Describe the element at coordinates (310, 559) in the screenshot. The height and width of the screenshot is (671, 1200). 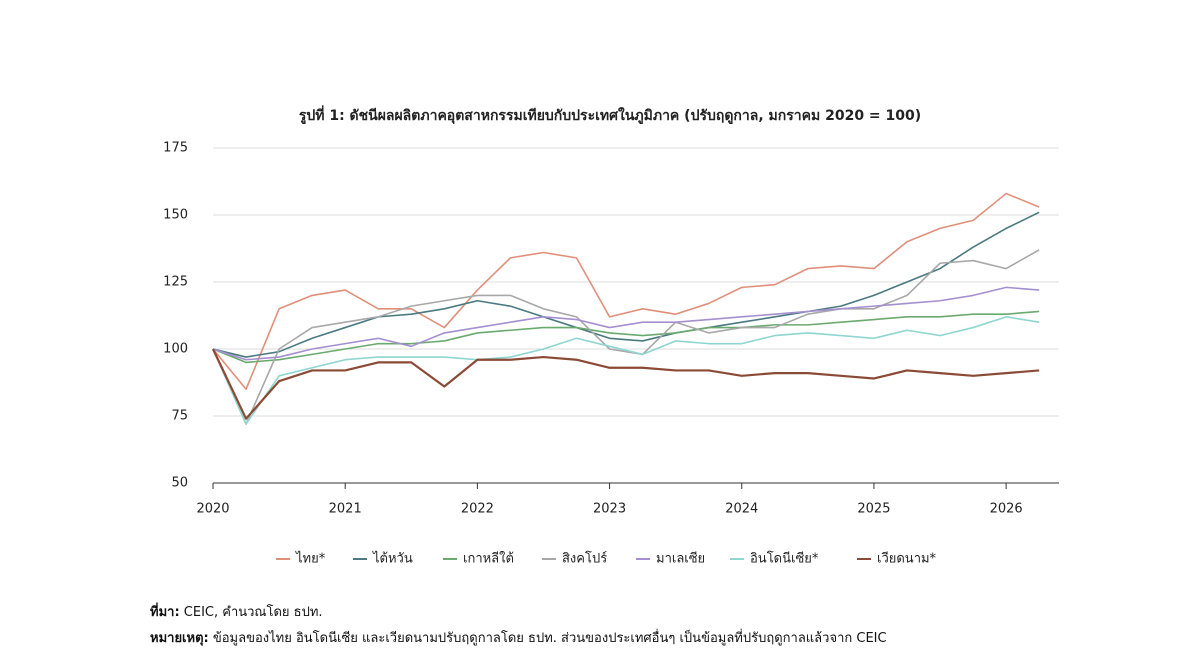
I see `legend-label: ไทย*` at that location.